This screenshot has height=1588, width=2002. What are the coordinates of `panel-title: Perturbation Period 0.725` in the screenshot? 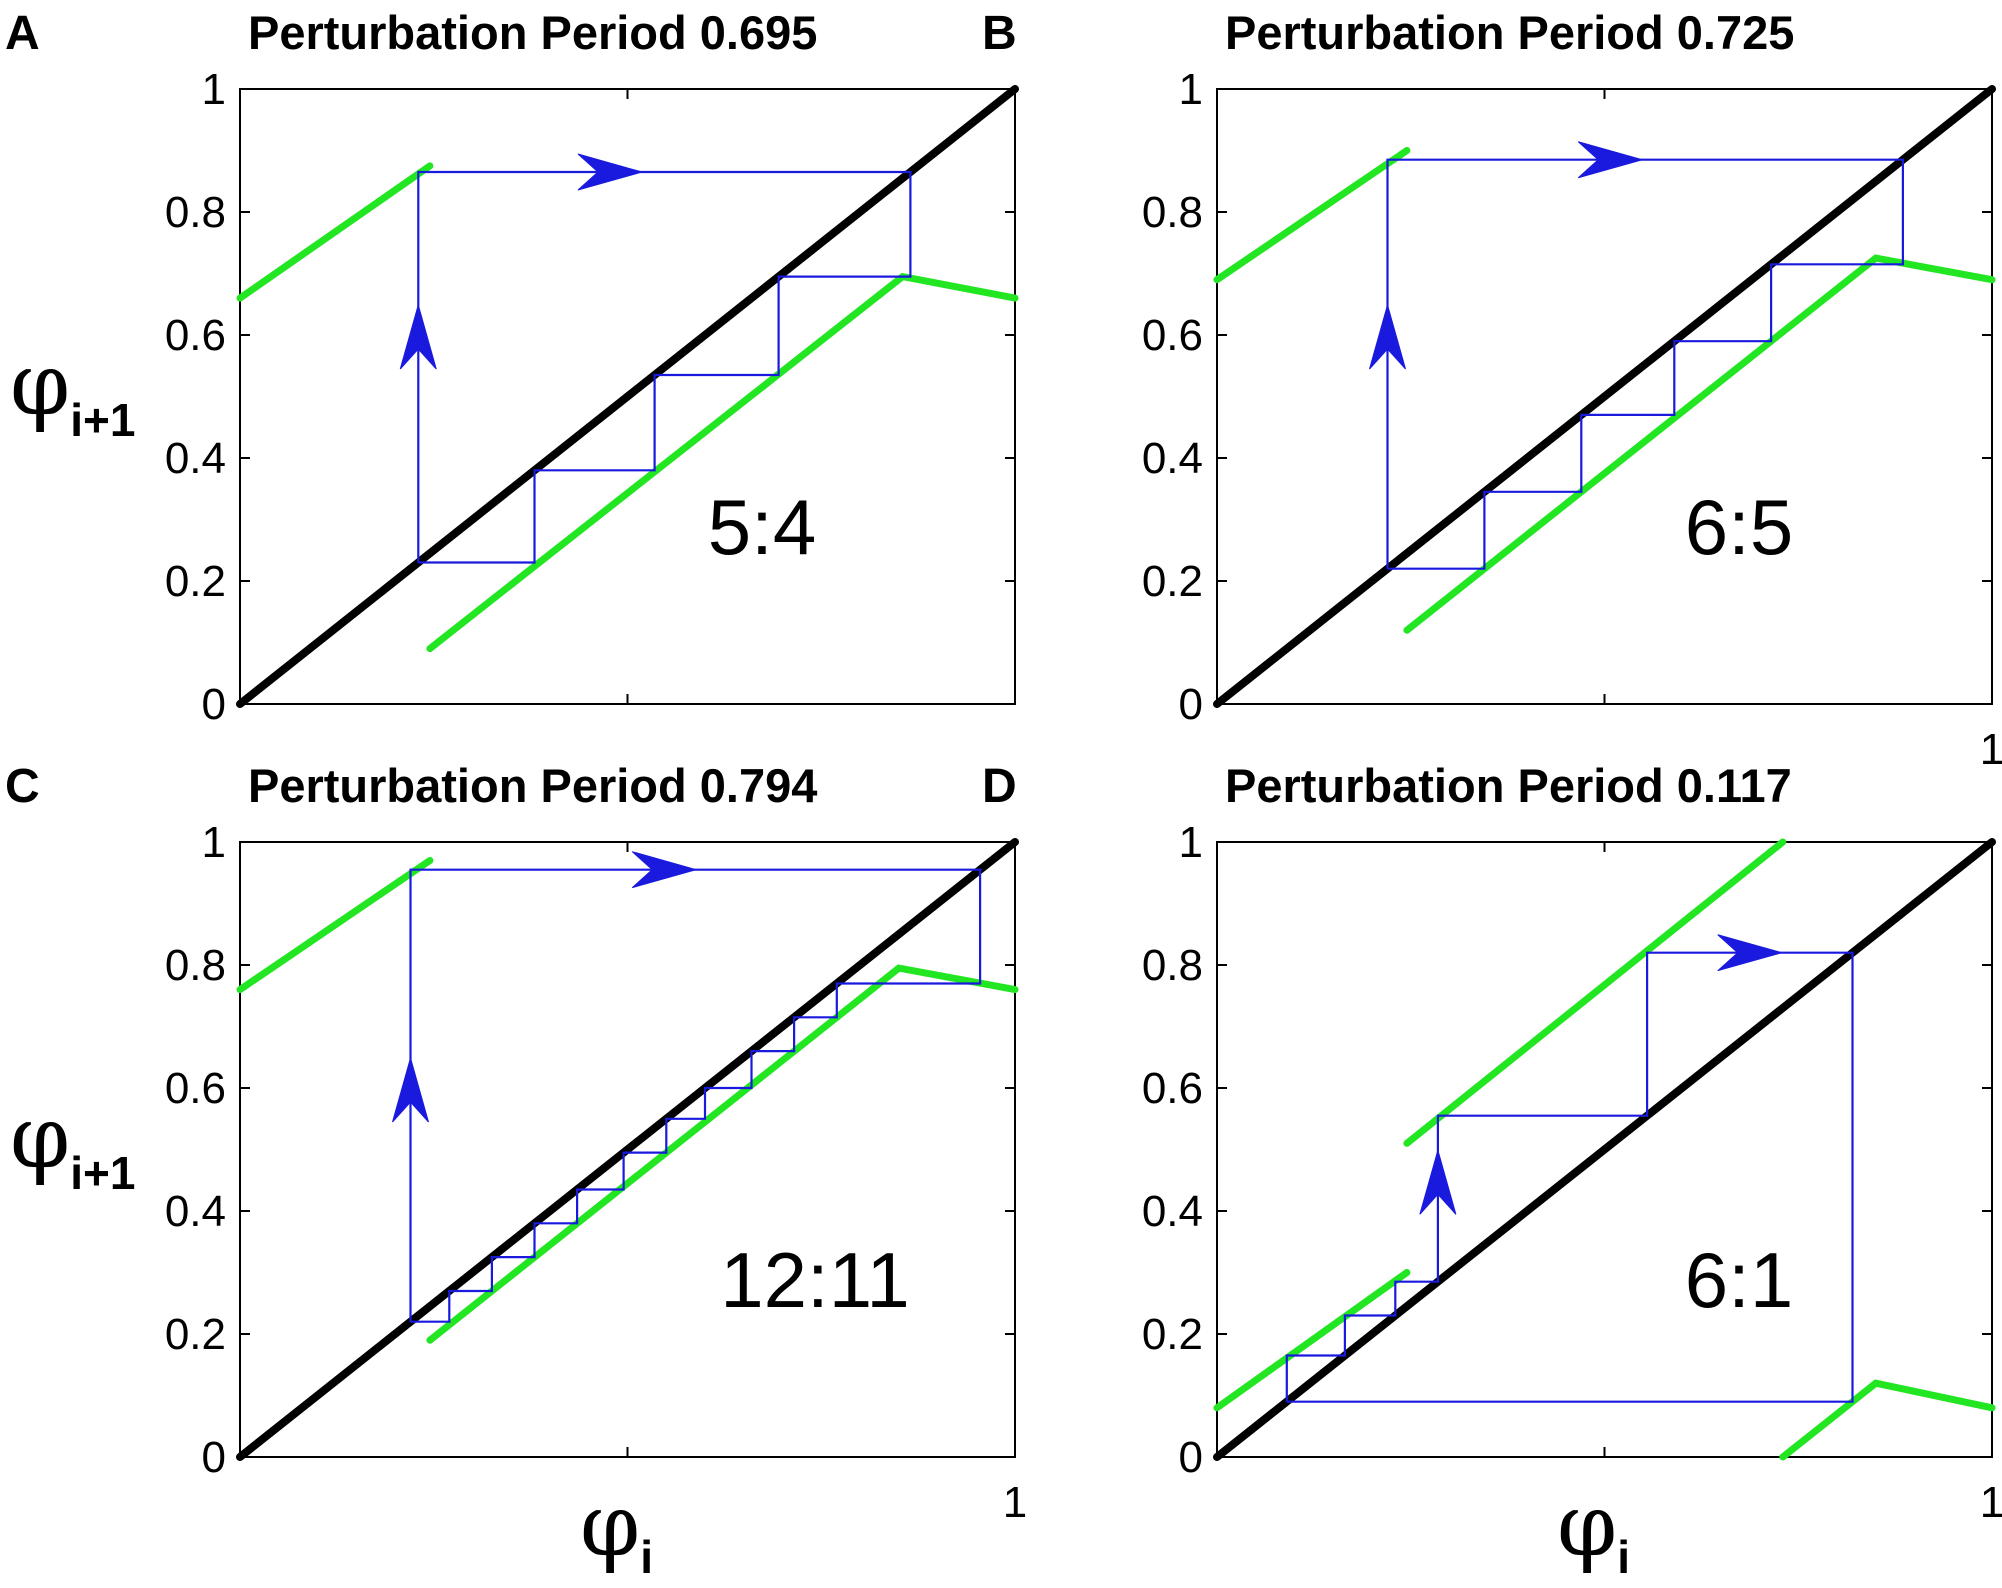 It's located at (1509, 32).